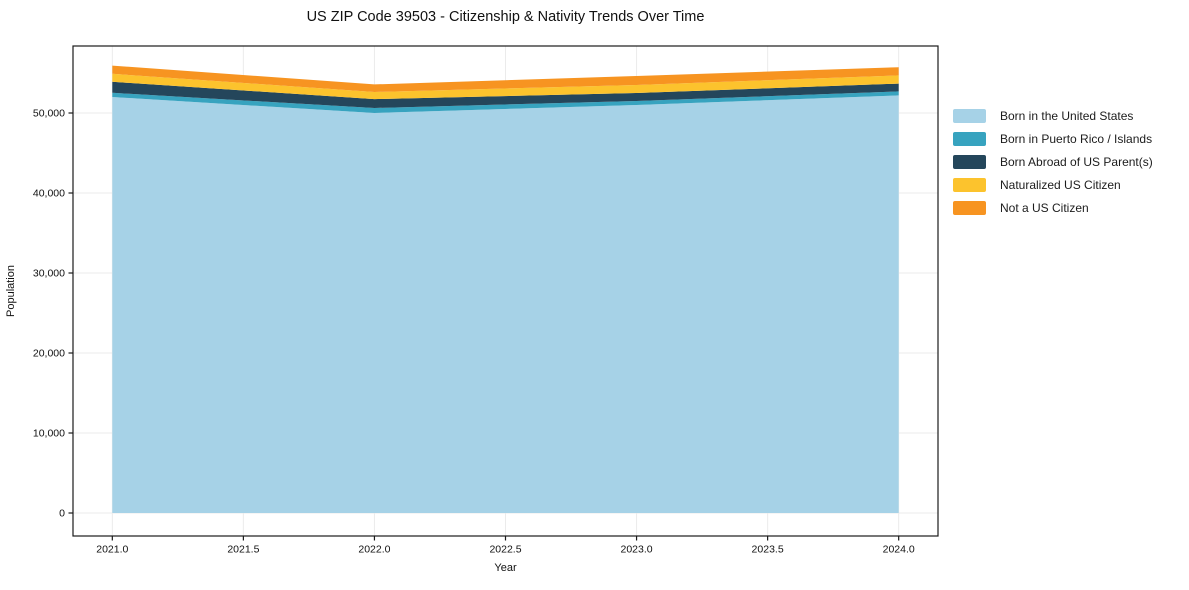 This screenshot has height=590, width=1189. What do you see at coordinates (49, 274) in the screenshot?
I see `y-tick-label: 30,000` at bounding box center [49, 274].